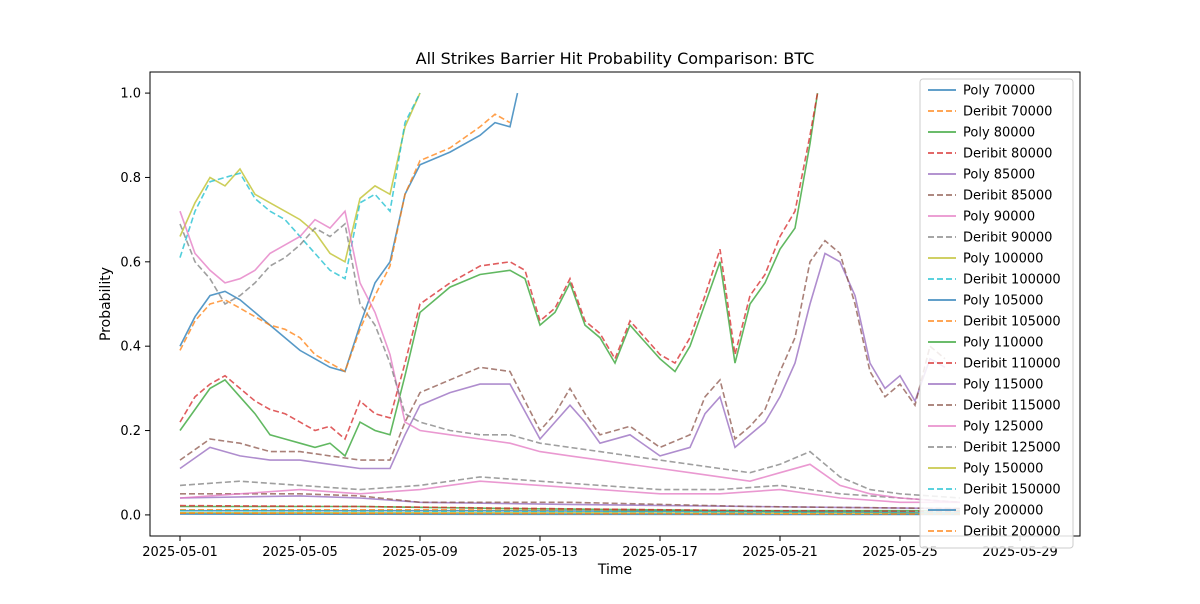 This screenshot has width=1200, height=604. Describe the element at coordinates (1003, 385) in the screenshot. I see `legend-label: Poly 115000` at that location.